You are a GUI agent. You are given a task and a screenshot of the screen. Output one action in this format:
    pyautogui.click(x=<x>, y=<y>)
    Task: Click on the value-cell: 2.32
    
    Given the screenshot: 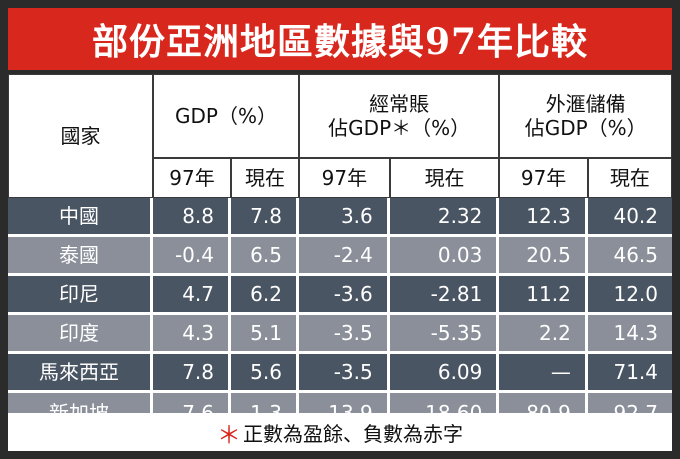 What is the action you would take?
    pyautogui.click(x=444, y=217)
    